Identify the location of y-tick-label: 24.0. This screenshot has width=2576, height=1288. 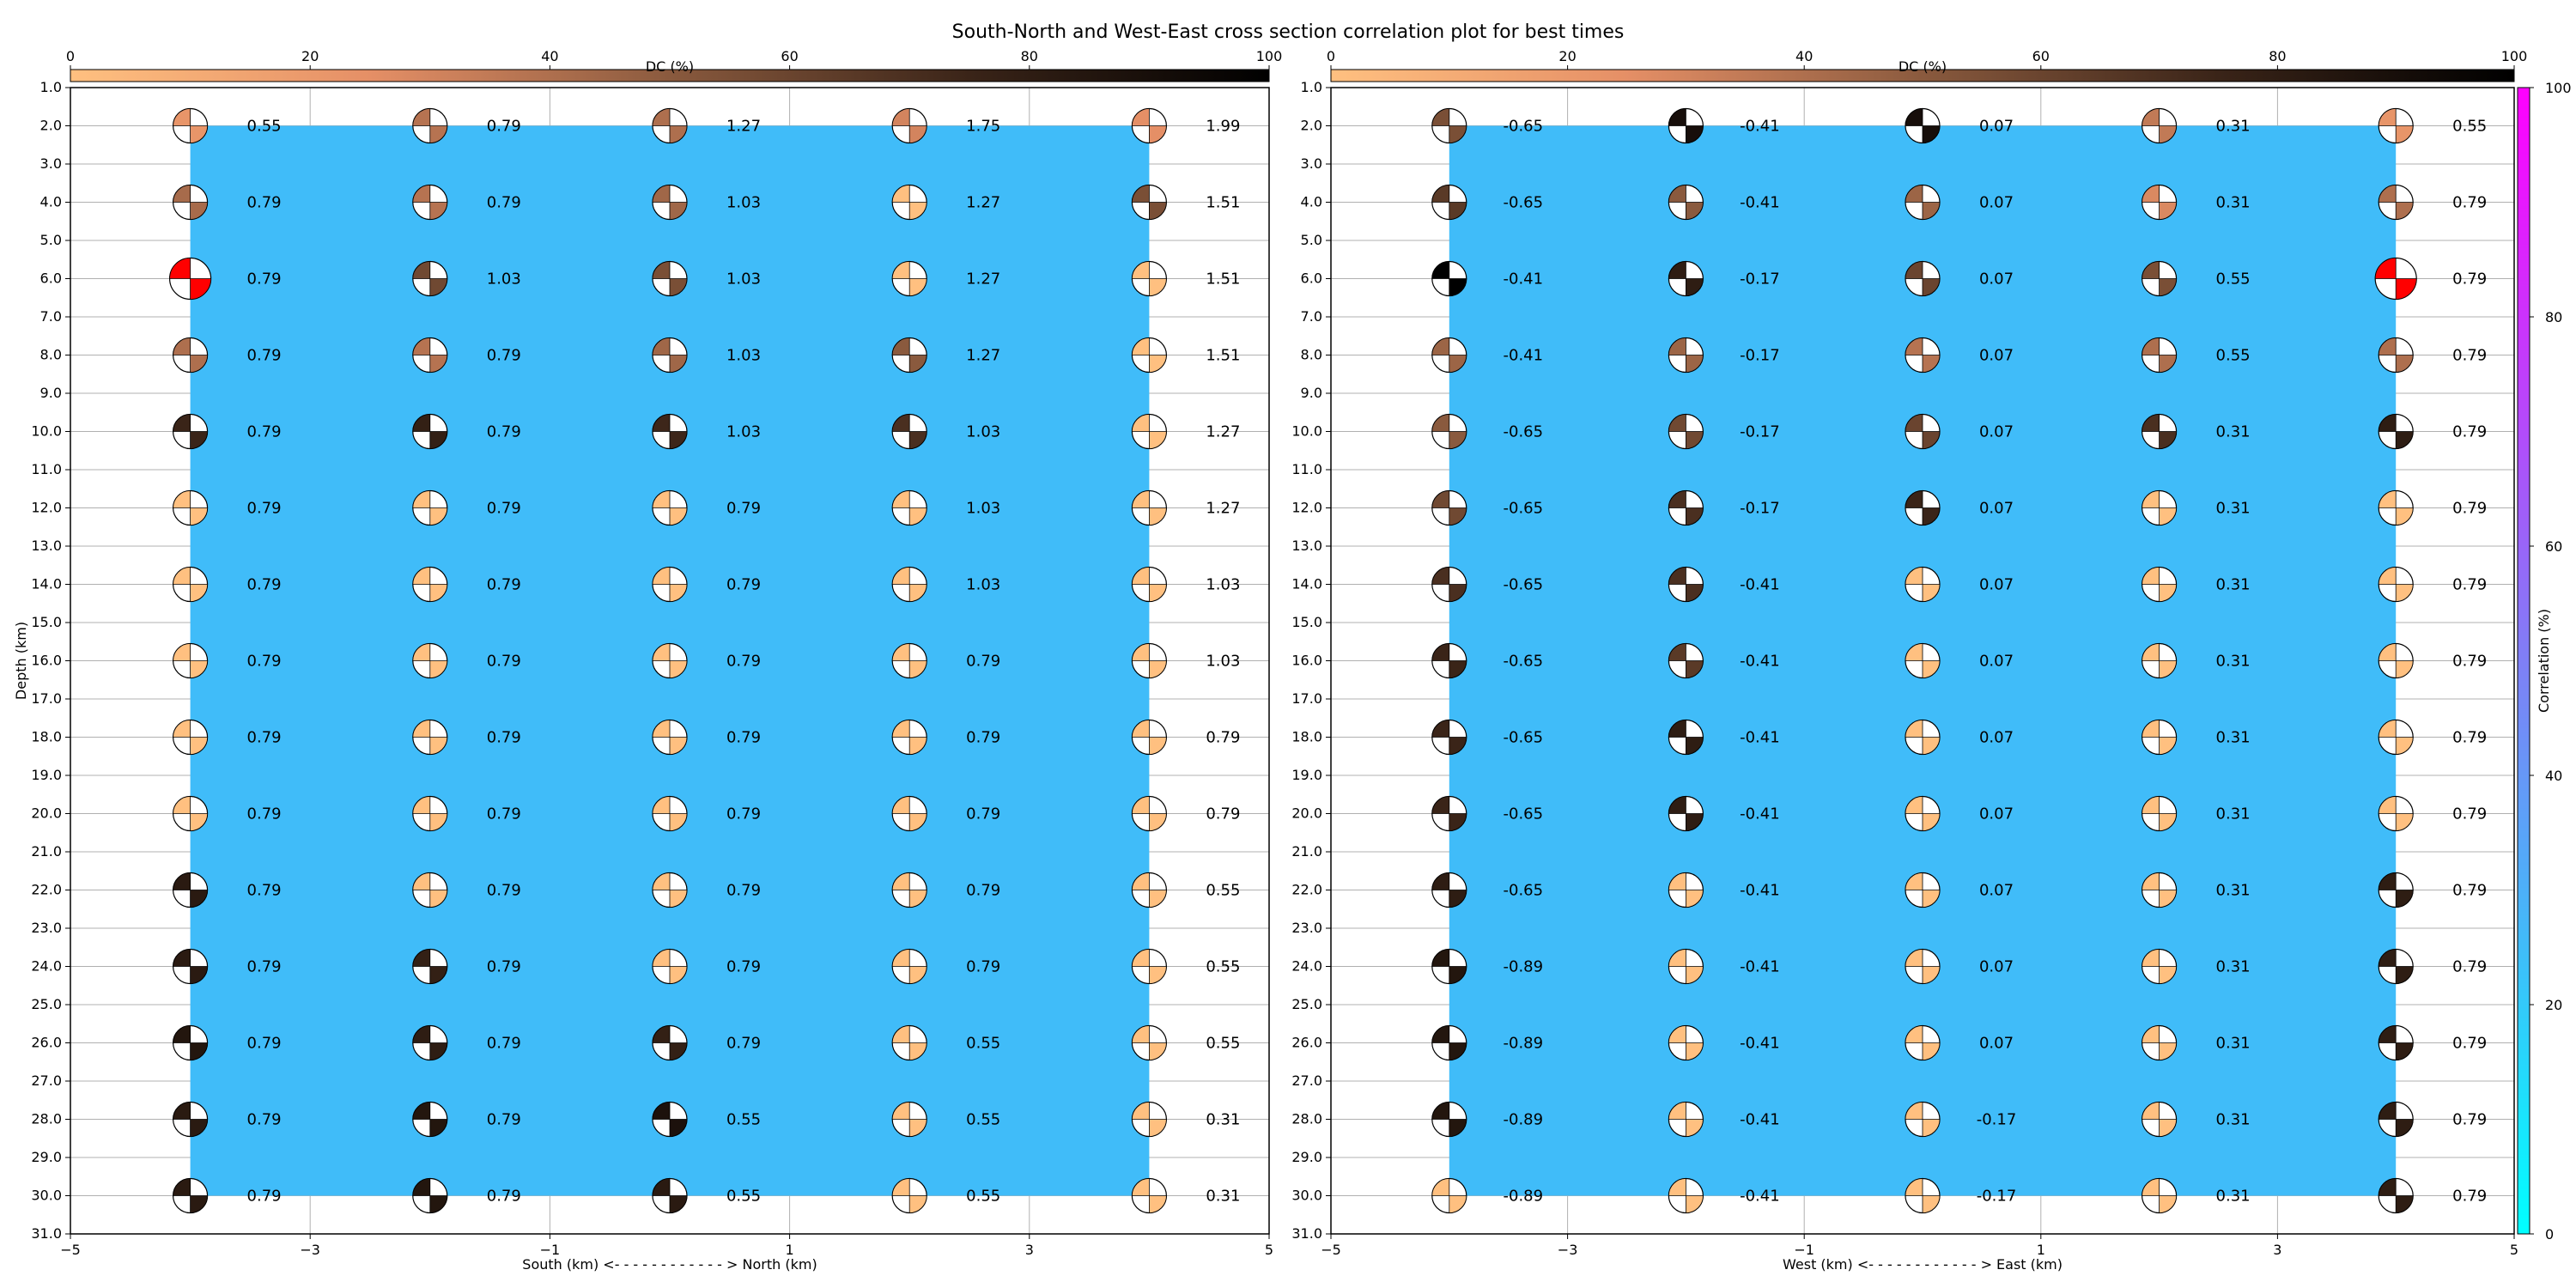
(1306, 966).